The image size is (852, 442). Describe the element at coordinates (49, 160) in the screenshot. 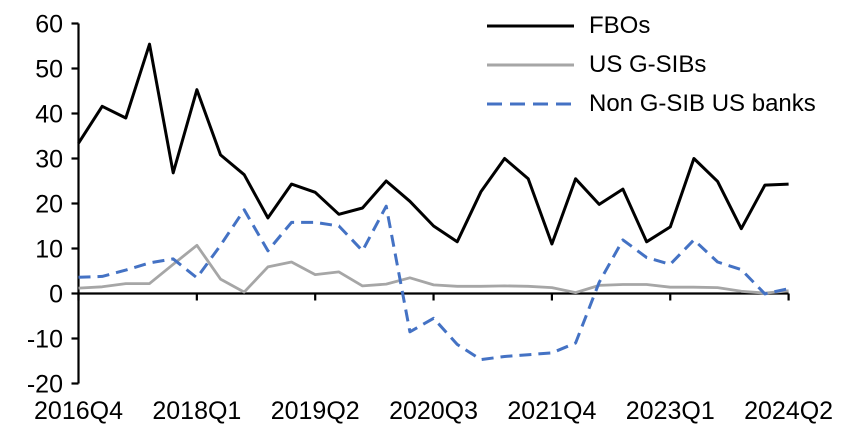

I see `y-tick-label: 30` at that location.